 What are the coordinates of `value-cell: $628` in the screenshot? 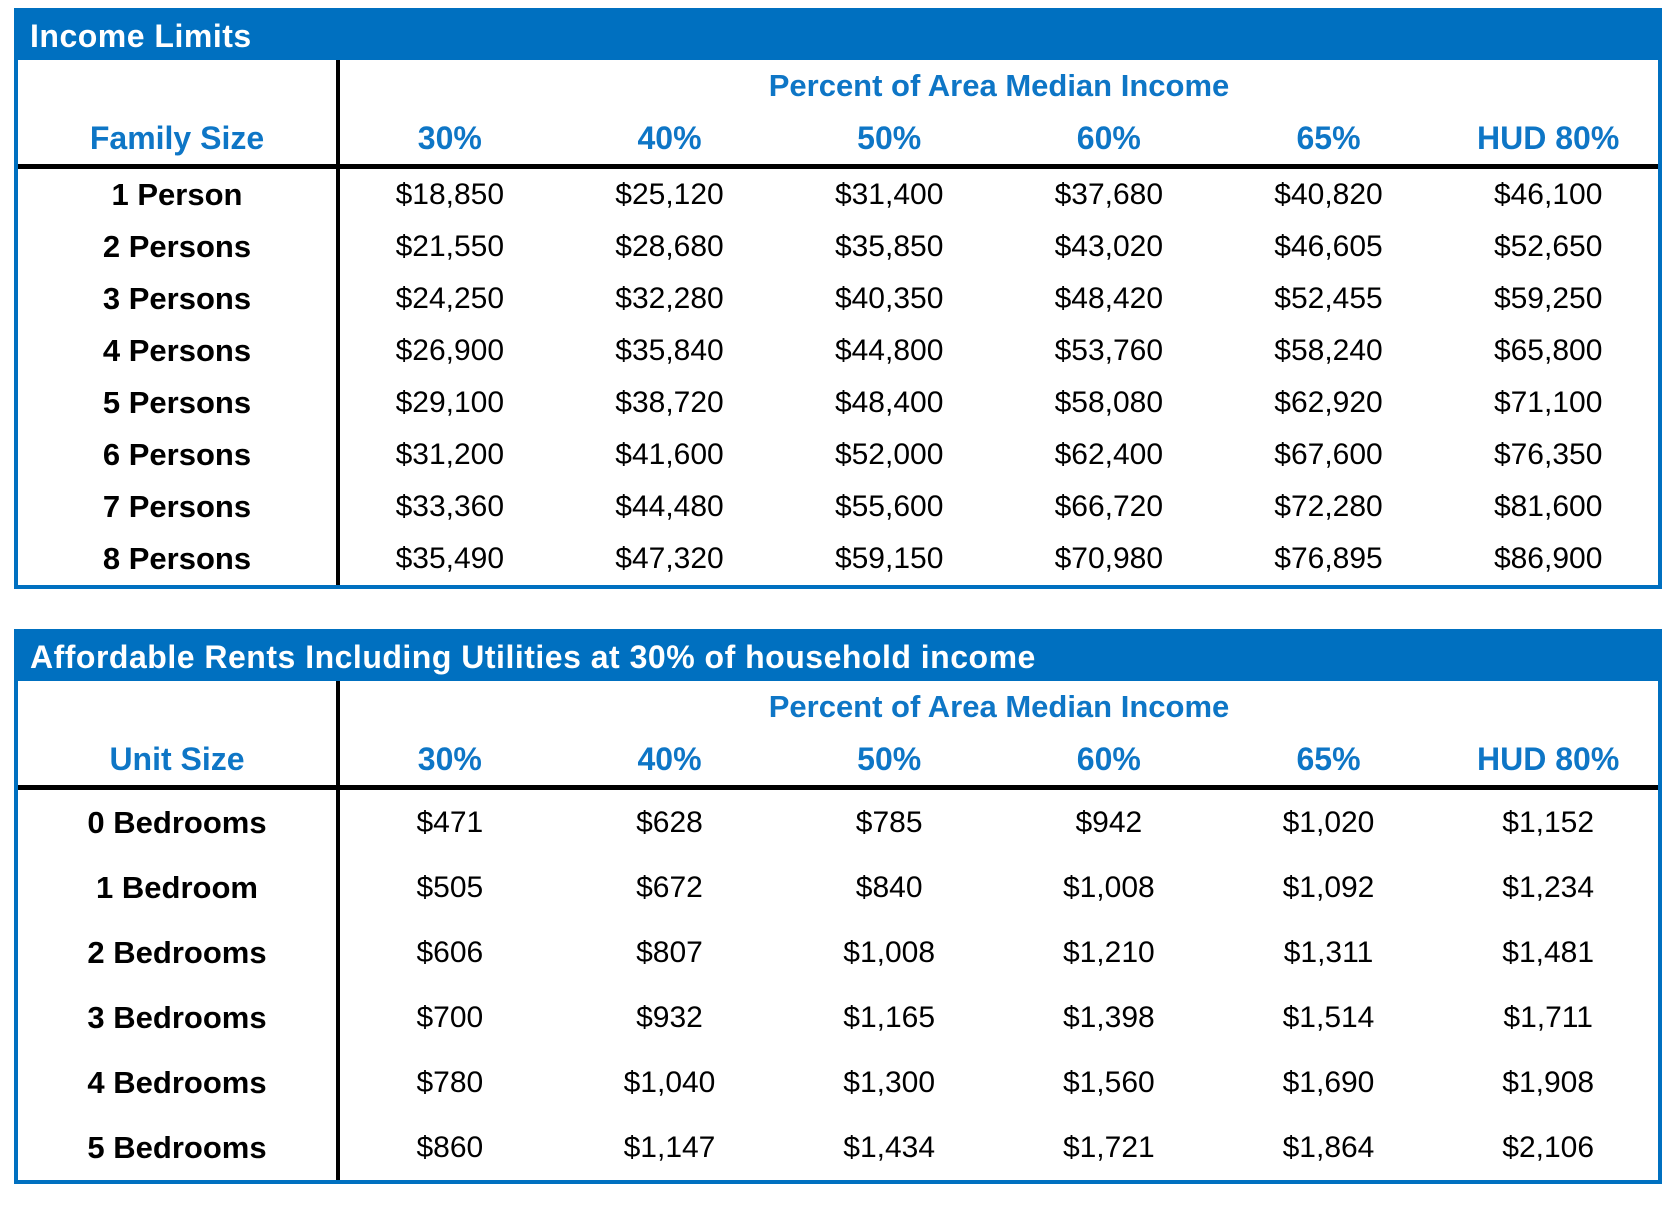 It's located at (669, 822).